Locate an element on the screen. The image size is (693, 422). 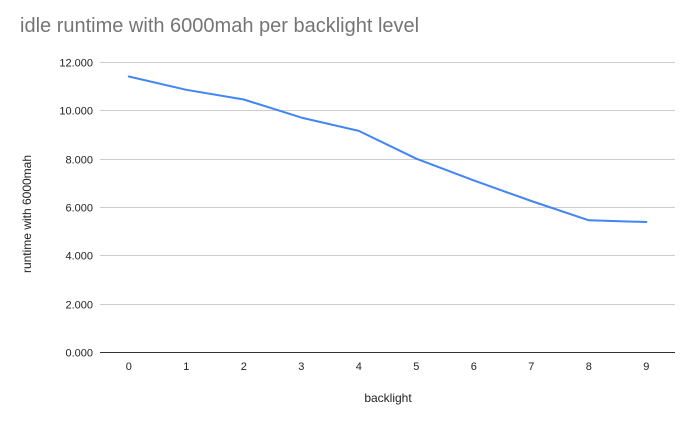
x-axis-ticks: 0 1 2 3 4 5 6 7 8 9 is located at coordinates (388, 367).